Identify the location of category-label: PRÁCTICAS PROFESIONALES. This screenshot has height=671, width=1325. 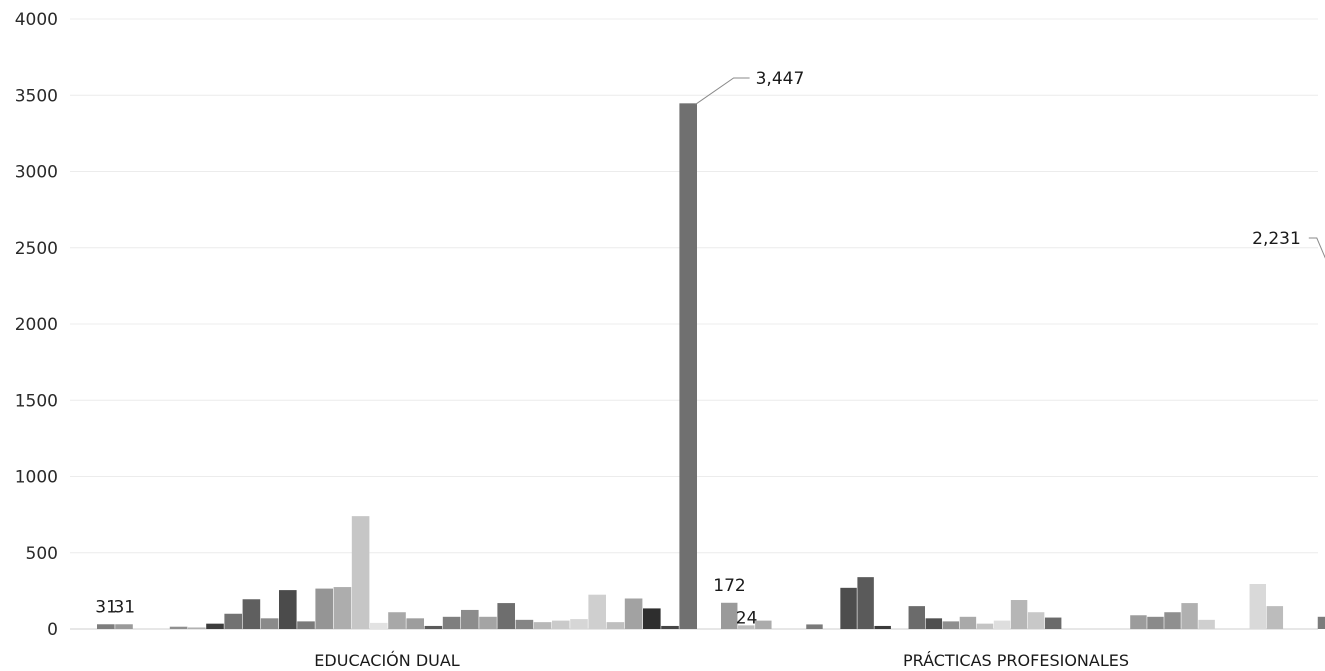
(1016, 660).